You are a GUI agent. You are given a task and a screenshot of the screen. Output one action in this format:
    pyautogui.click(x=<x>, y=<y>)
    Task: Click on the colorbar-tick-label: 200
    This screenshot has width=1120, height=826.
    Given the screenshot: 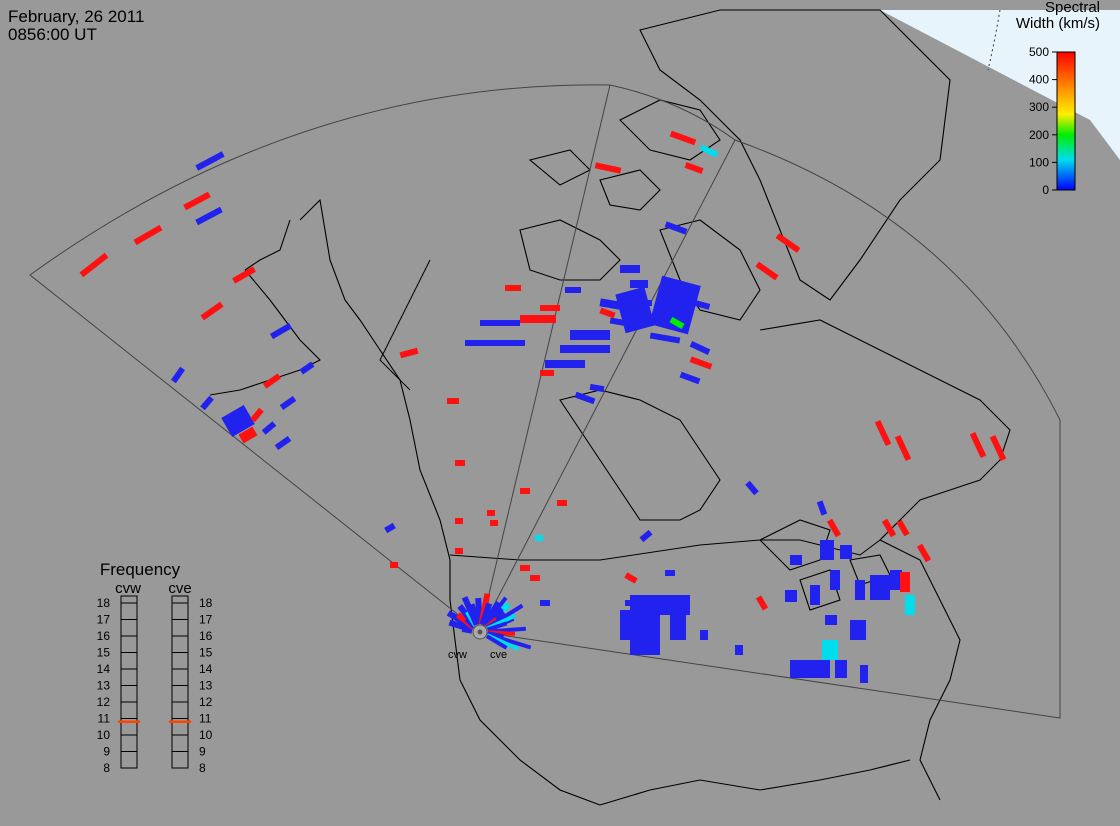 What is the action you would take?
    pyautogui.click(x=1039, y=135)
    